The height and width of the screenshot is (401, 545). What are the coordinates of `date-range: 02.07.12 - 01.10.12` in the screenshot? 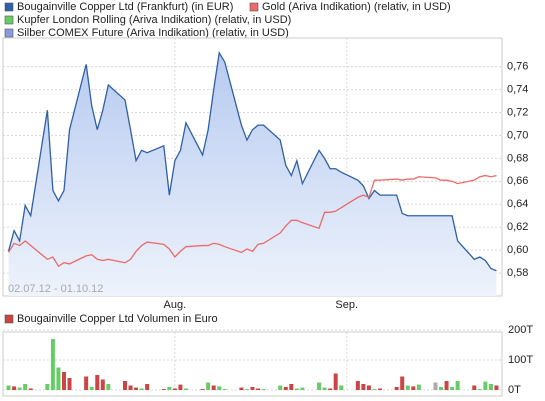 It's located at (55, 289).